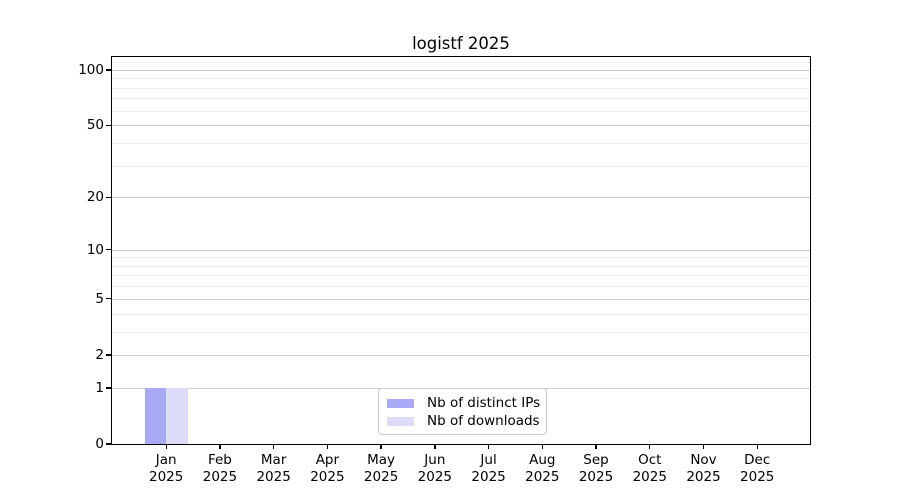 The image size is (900, 500). What do you see at coordinates (596, 468) in the screenshot?
I see `x-tick-label: Sep 2025` at bounding box center [596, 468].